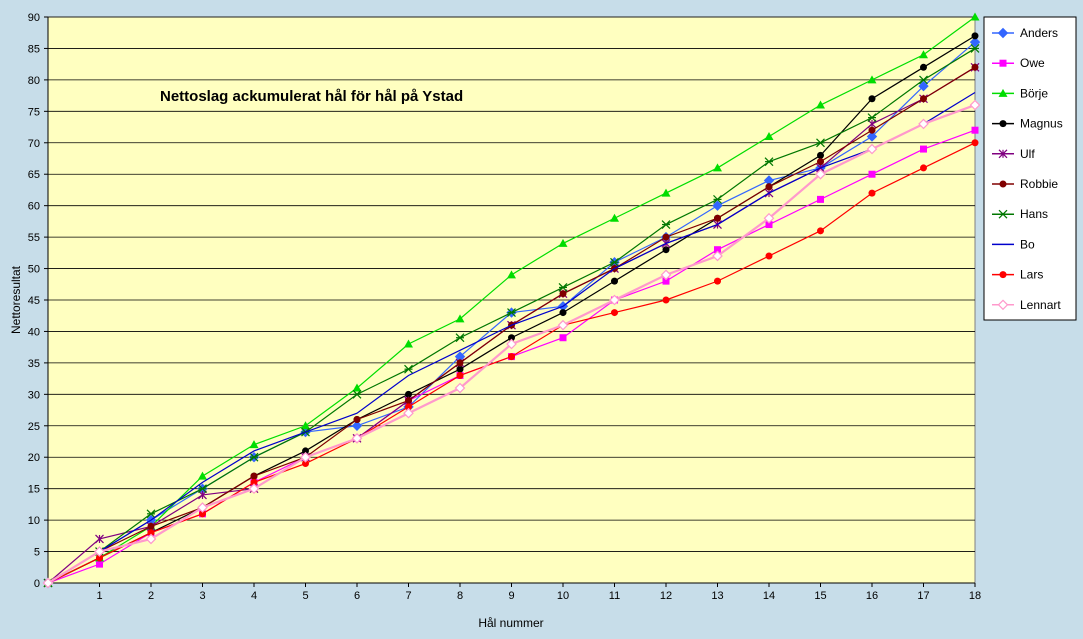  What do you see at coordinates (357, 596) in the screenshot?
I see `x-tick-label: 6` at bounding box center [357, 596].